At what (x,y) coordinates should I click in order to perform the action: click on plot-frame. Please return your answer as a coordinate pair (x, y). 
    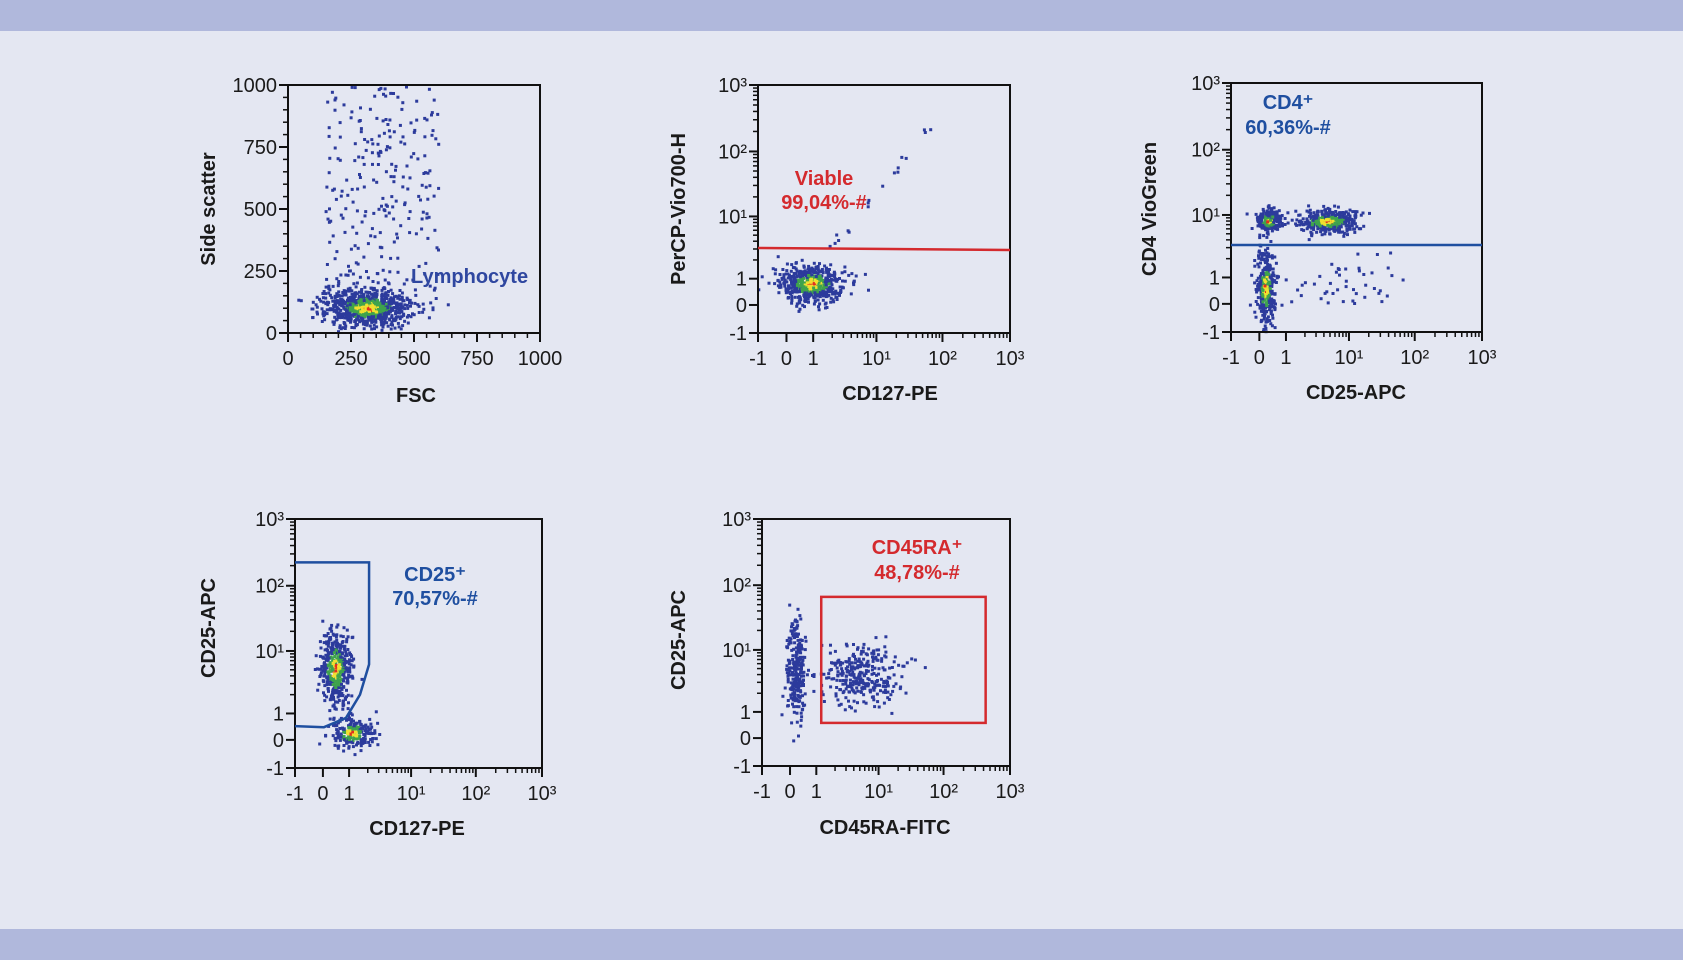
    Looking at the image, I should click on (884, 209).